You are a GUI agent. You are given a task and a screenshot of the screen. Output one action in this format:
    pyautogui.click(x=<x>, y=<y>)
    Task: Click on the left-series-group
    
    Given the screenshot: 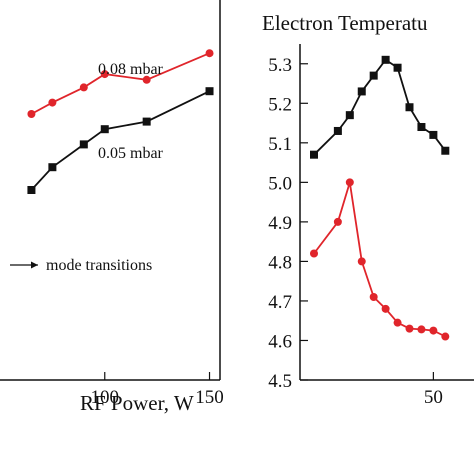 What is the action you would take?
    pyautogui.click(x=120, y=121)
    